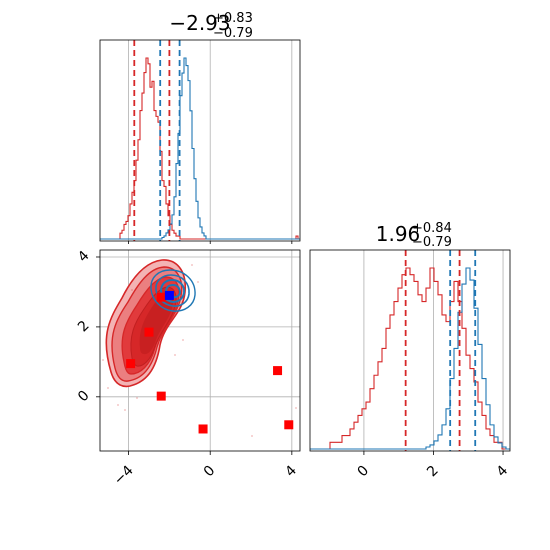 This screenshot has height=550, width=550. I want to click on axis-ticks: 0 2 4, so click(433, 466).